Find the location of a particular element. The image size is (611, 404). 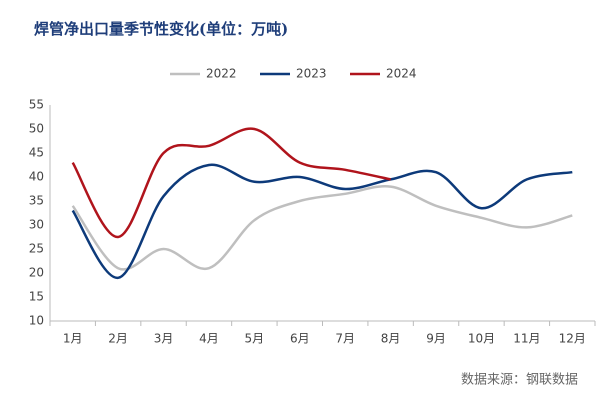

y-tick-label: 35 is located at coordinates (36, 201).